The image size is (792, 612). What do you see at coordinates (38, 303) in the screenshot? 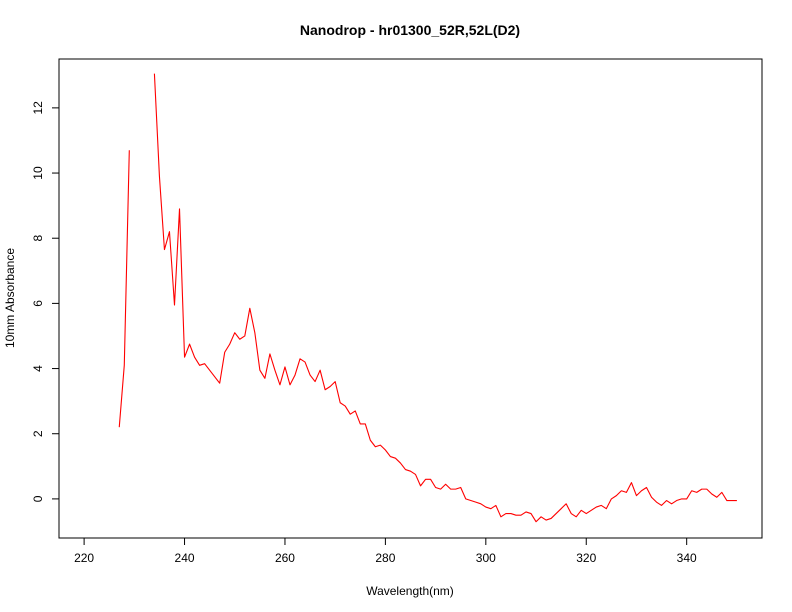
I see `y-tick-label: 6` at bounding box center [38, 303].